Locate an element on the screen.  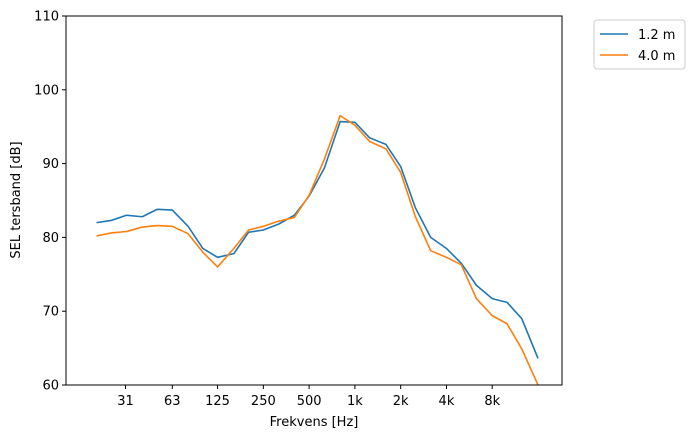
x-tick-label: 500 is located at coordinates (309, 401).